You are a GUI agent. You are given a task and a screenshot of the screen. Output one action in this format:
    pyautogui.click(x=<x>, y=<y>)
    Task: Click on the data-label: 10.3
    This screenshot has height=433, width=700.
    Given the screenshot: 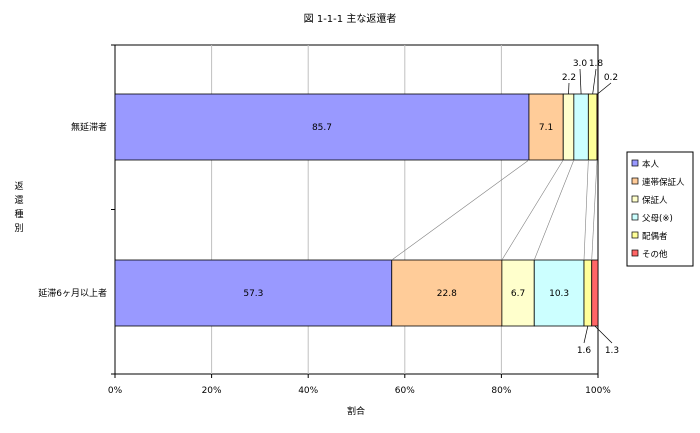 What is the action you would take?
    pyautogui.click(x=559, y=294)
    